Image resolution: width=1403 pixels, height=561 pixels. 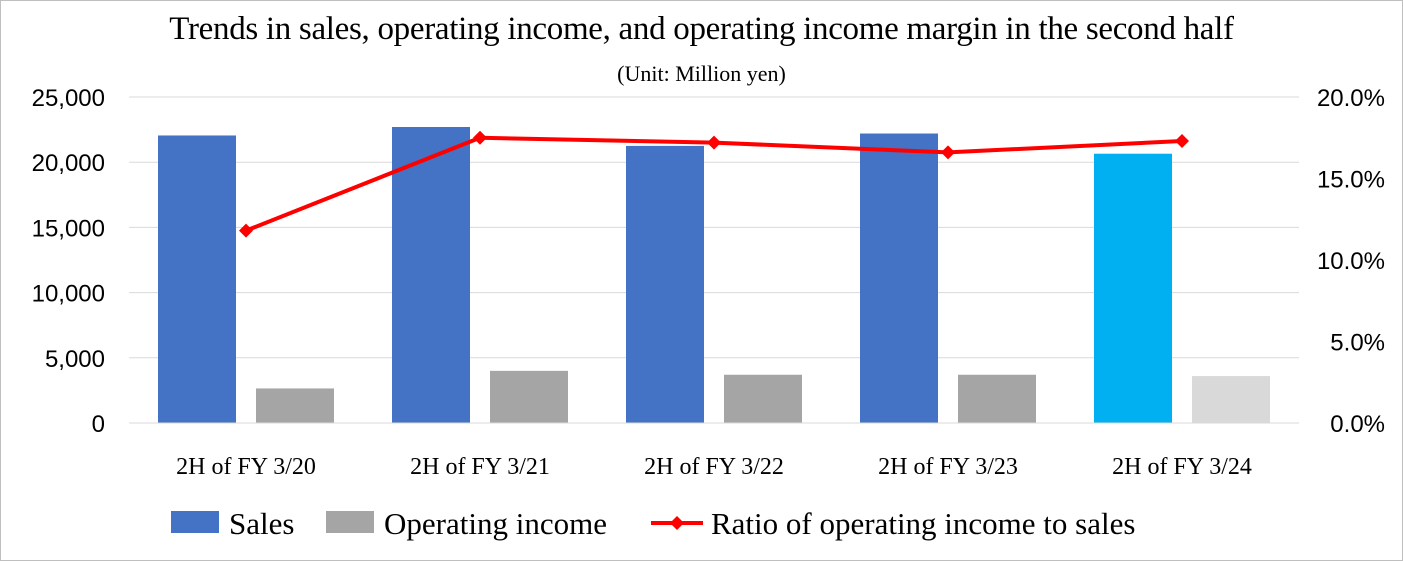 I want to click on left-axis-tick-label: 5,000, so click(x=75, y=359).